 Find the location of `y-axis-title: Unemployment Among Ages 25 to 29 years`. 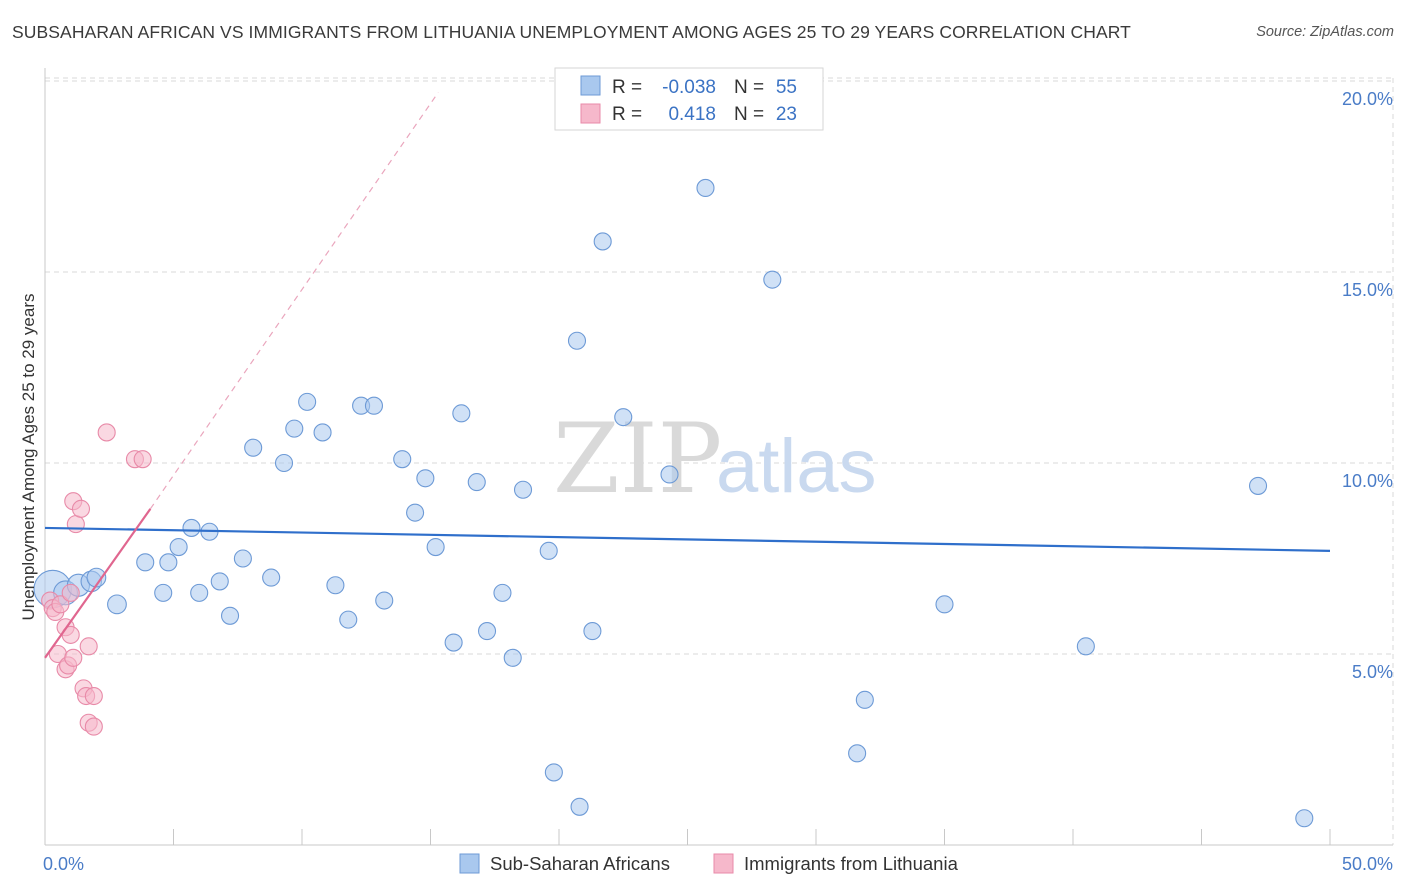

y-axis-title: Unemployment Among Ages 25 to 29 years is located at coordinates (28, 457).